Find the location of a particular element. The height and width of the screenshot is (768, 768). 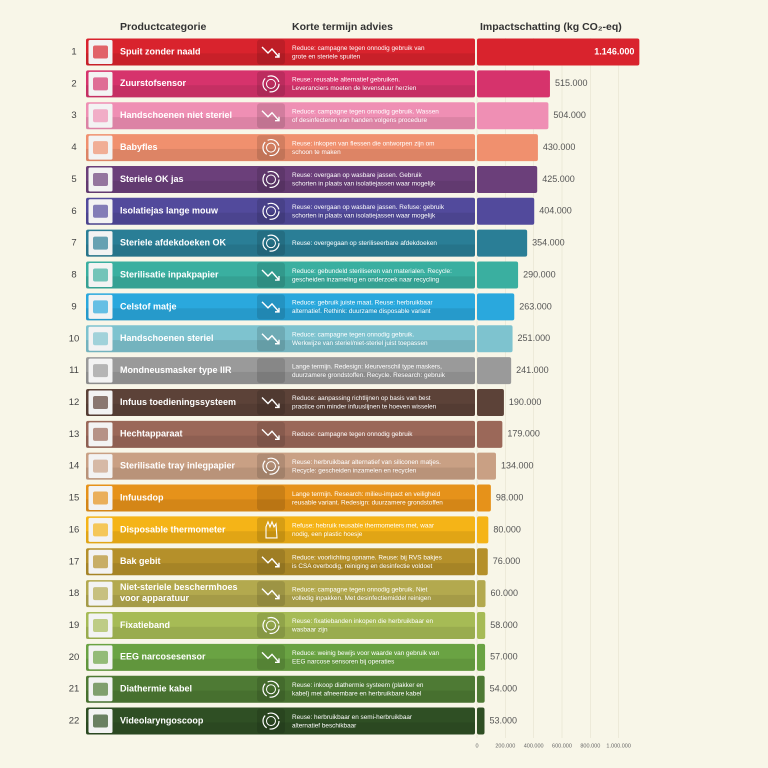

refuse-icon is located at coordinates (271, 529).